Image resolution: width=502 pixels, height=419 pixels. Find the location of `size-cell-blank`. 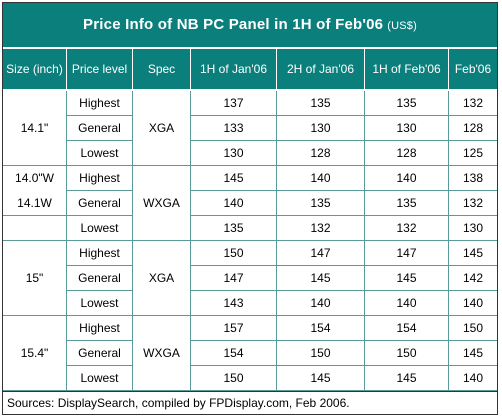

size-cell-blank is located at coordinates (35, 228).